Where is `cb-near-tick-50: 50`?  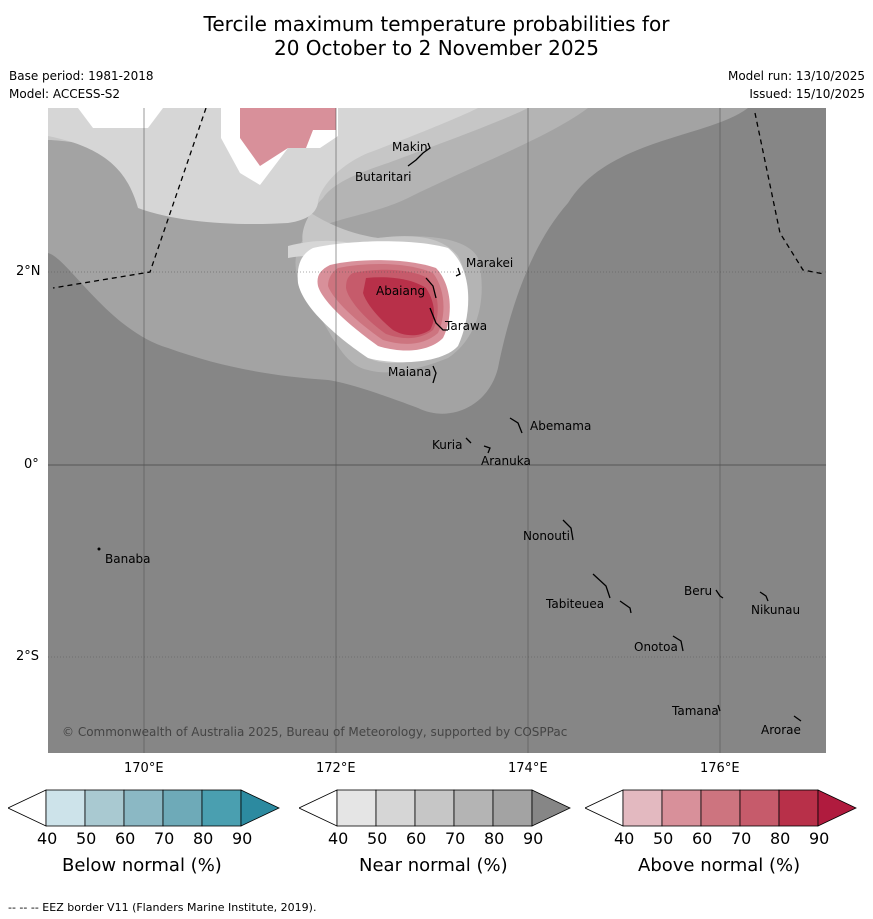 cb-near-tick-50: 50 is located at coordinates (377, 838).